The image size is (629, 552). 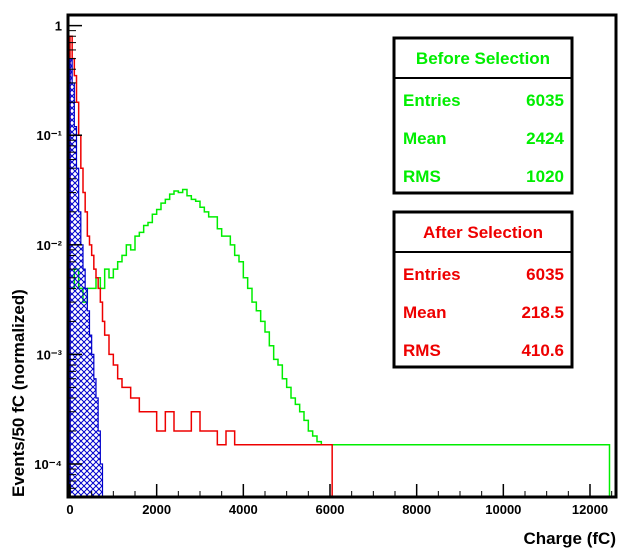 I want to click on y-axis-title: Events/50 fC (normalized), so click(x=18, y=393).